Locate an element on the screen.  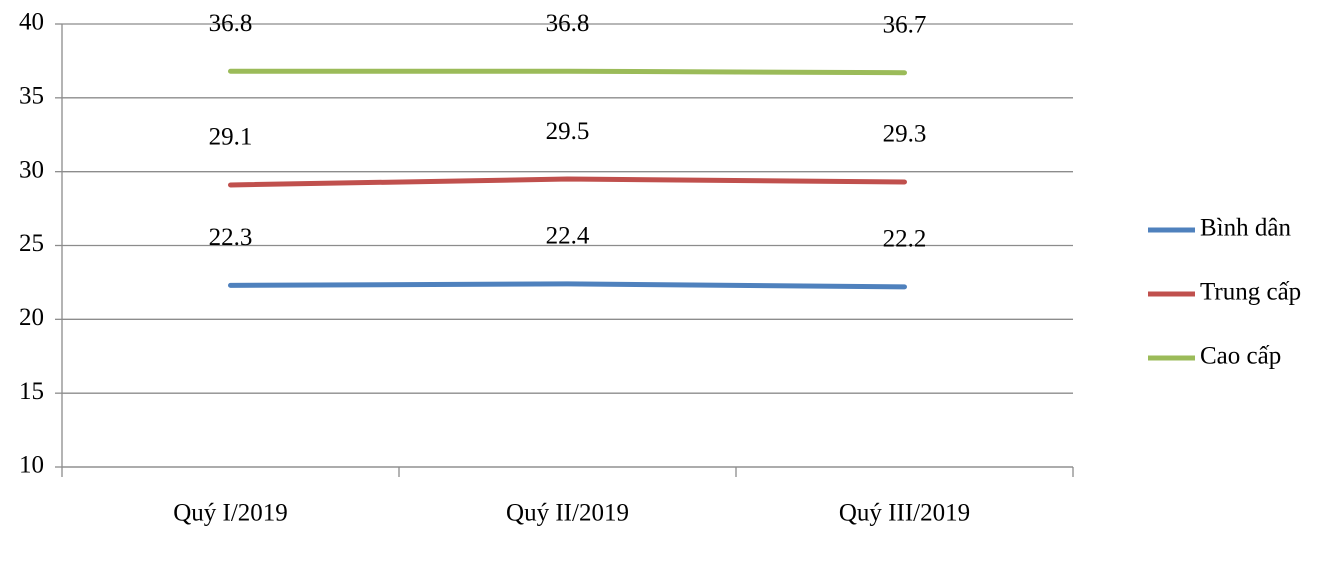
data-label: 29.5 is located at coordinates (568, 131).